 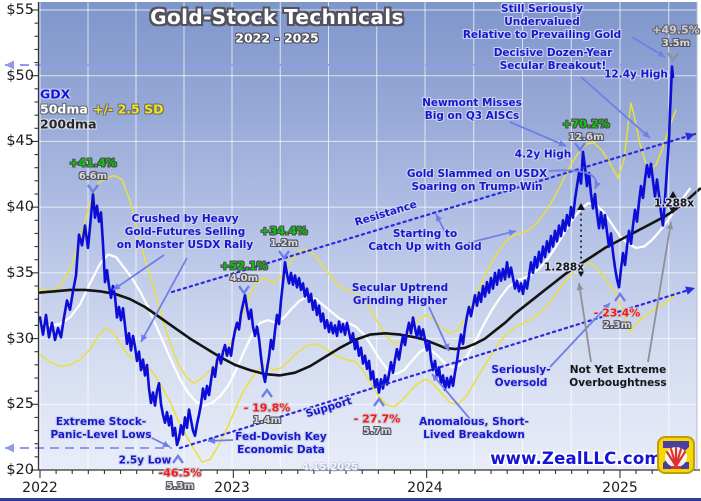 What do you see at coordinates (20, 404) in the screenshot?
I see `y-axis-label: $25` at bounding box center [20, 404].